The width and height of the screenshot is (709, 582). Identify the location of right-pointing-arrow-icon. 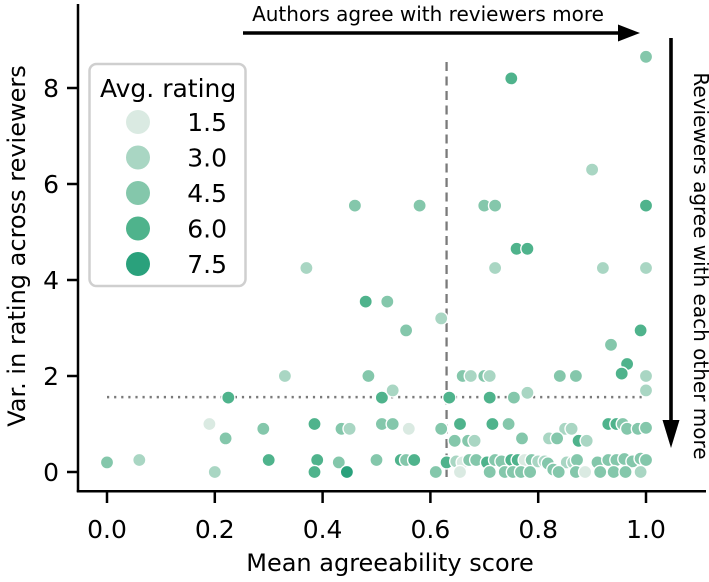
(441, 33).